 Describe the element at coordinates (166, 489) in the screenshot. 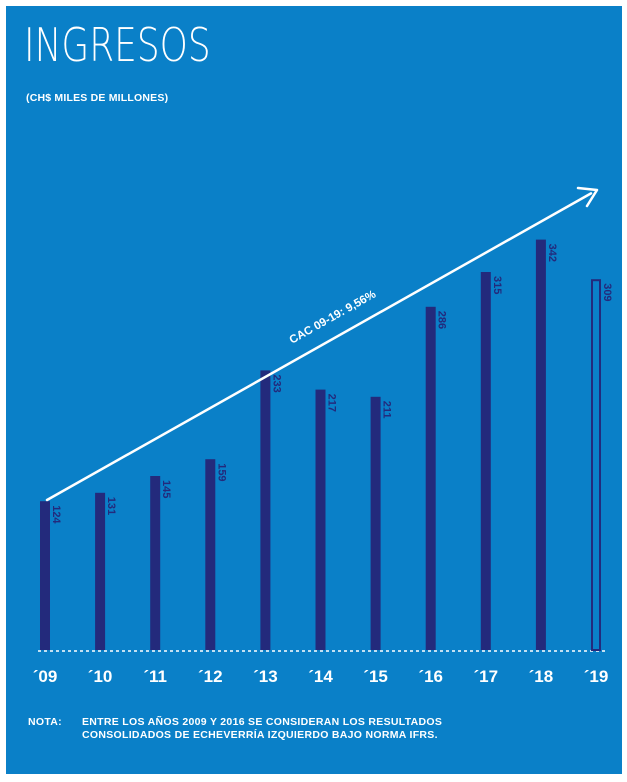

I see `data-label: 145` at that location.